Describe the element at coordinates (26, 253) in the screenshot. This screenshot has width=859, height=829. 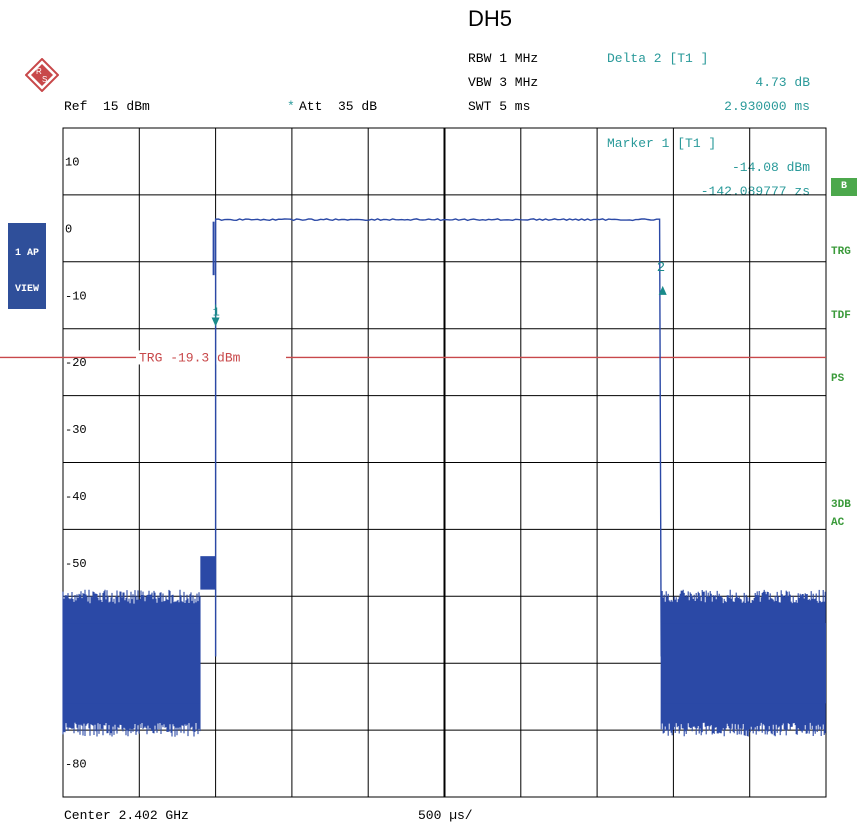
I see `trace-mode-line1: 1 AP` at that location.